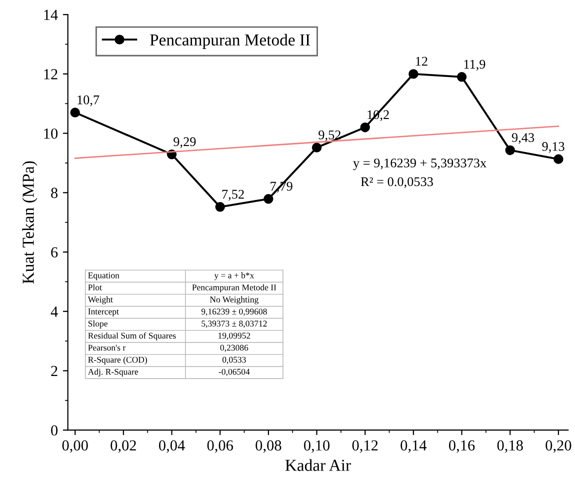 This screenshot has height=486, width=575. What do you see at coordinates (553, 147) in the screenshot?
I see `data-label: 9,13` at bounding box center [553, 147].